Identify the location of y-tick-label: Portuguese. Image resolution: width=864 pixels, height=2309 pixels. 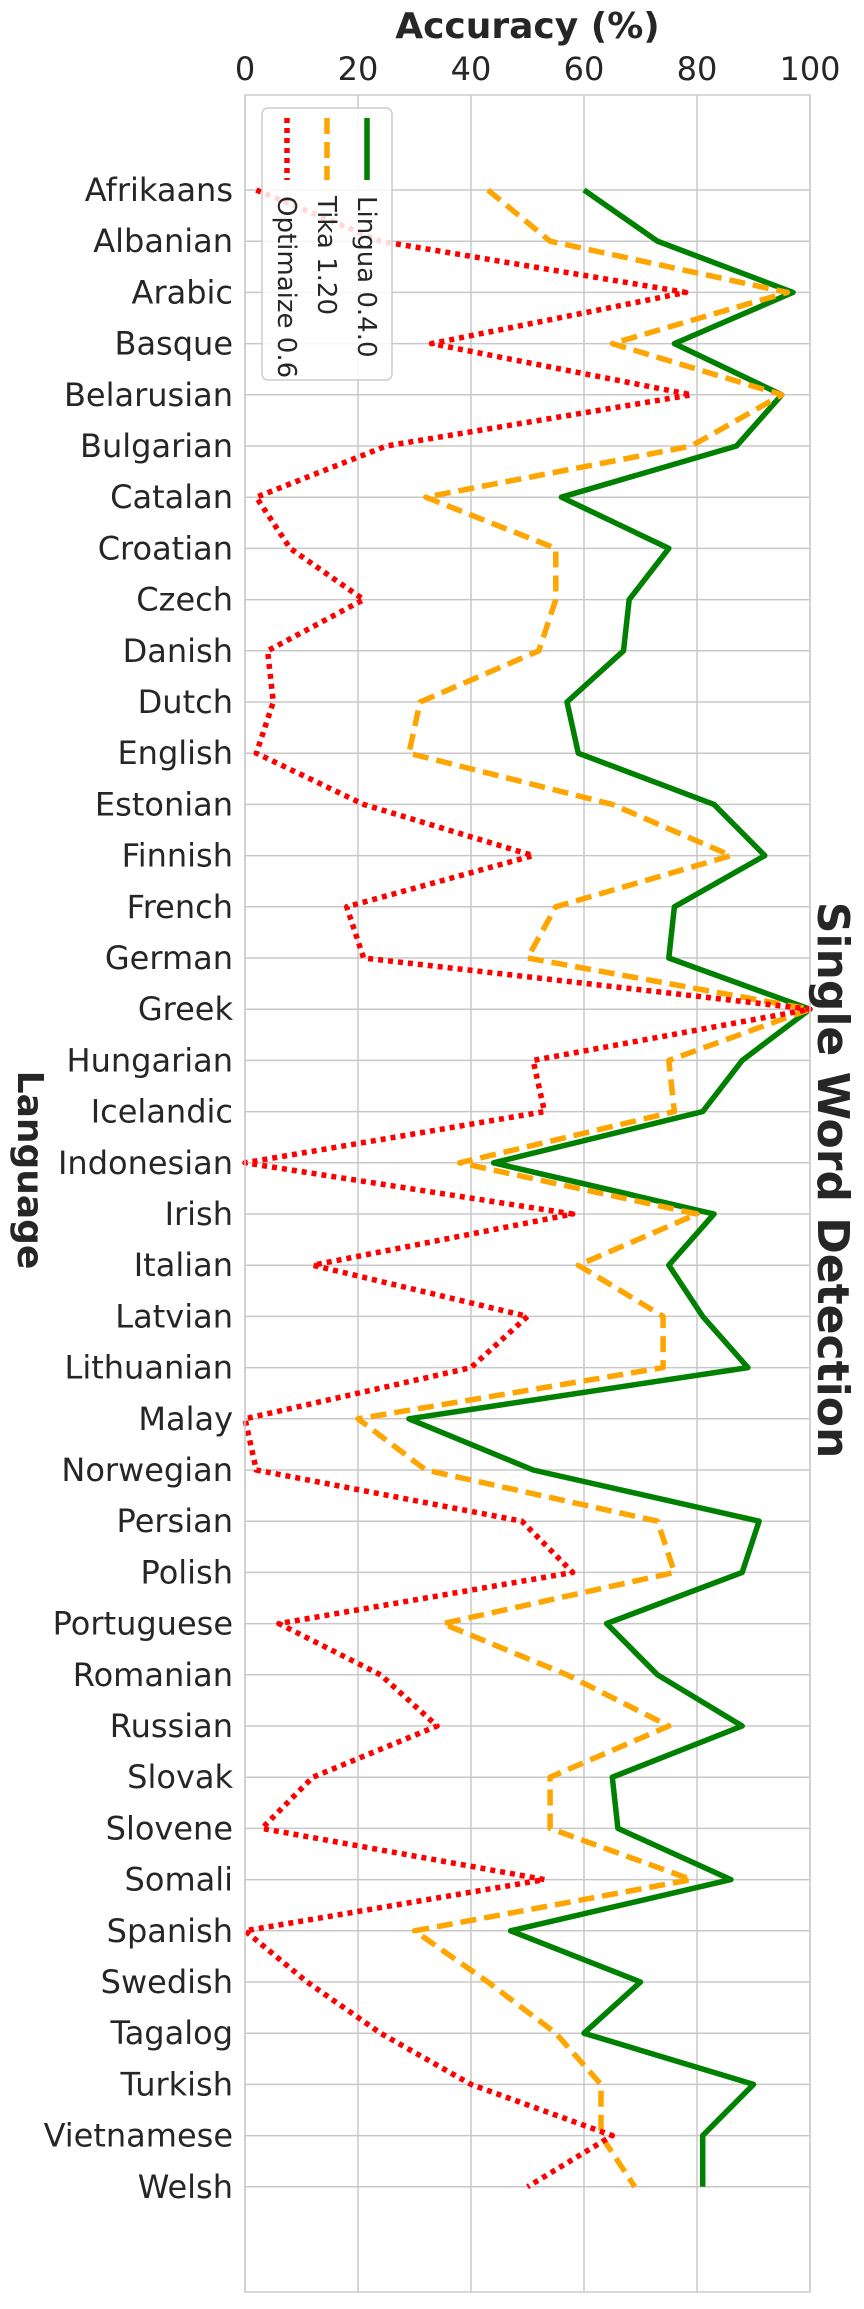
(143, 1624).